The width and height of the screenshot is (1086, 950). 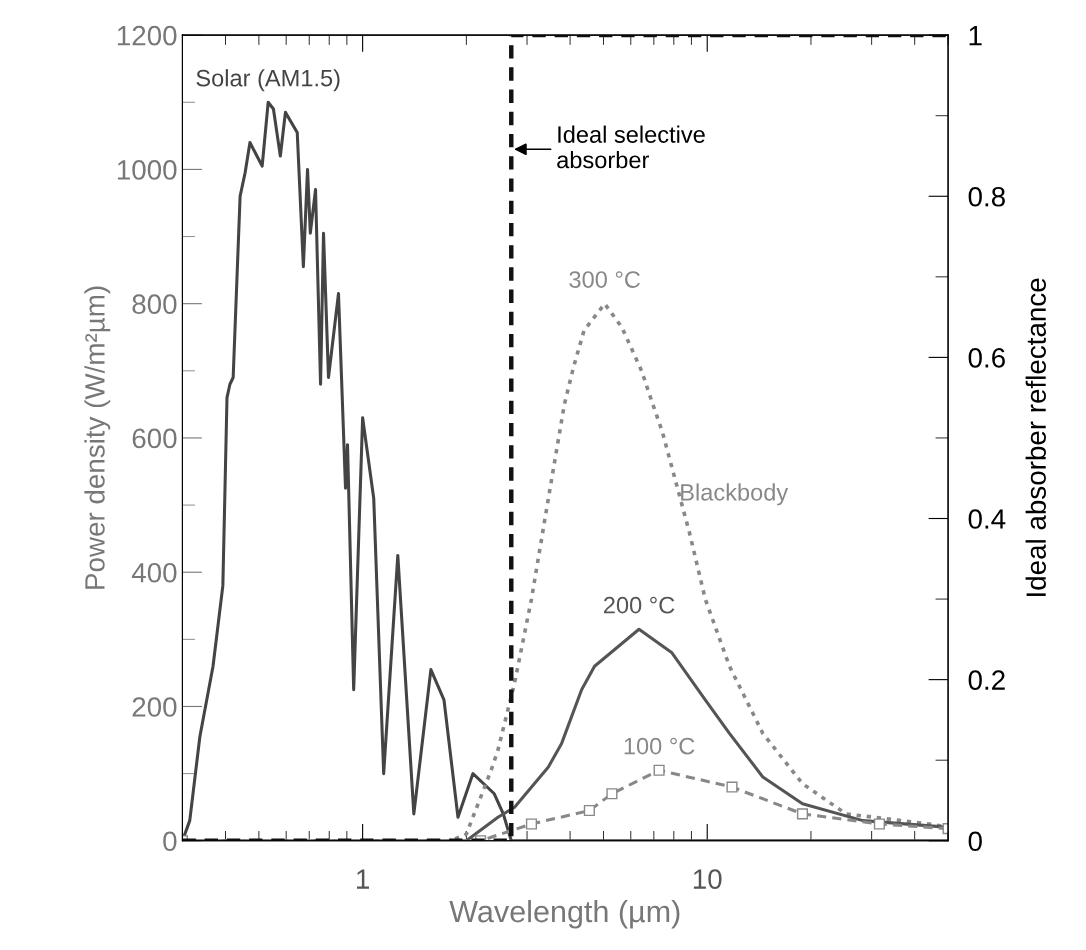 What do you see at coordinates (147, 35) in the screenshot?
I see `y-tick-label: 1200` at bounding box center [147, 35].